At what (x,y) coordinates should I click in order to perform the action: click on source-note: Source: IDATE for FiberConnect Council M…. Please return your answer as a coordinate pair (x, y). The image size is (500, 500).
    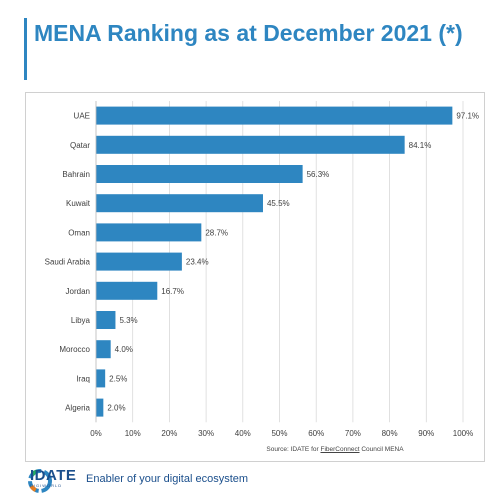
    Looking at the image, I should click on (335, 449).